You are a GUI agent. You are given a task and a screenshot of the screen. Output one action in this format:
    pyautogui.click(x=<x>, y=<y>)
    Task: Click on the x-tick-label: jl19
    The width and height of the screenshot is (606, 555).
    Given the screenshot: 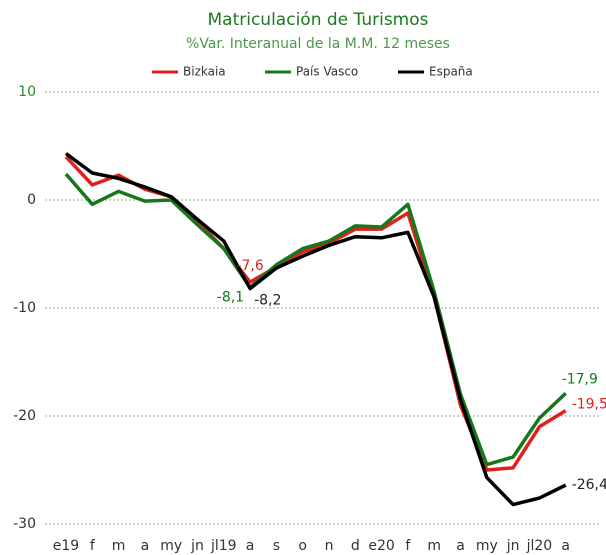 What is the action you would take?
    pyautogui.click(x=223, y=546)
    